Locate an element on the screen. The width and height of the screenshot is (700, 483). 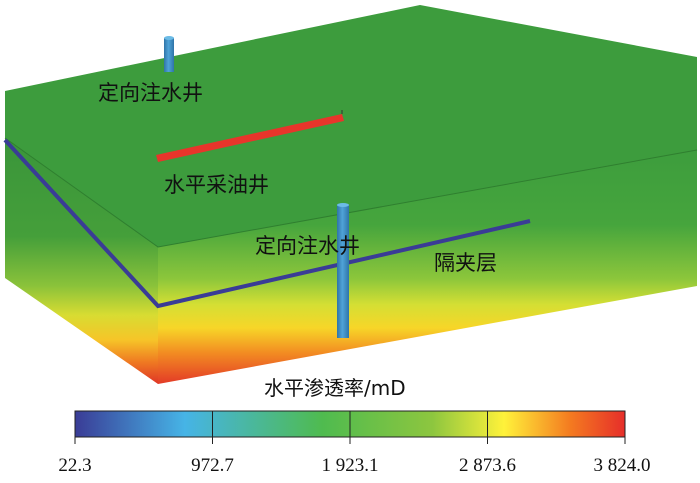
colorbar-tick-label: 972.7 is located at coordinates (212, 465).